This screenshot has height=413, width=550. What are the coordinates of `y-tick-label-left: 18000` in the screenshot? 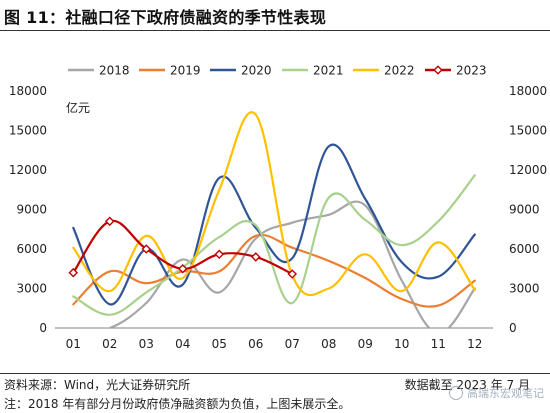 It's located at (28, 91).